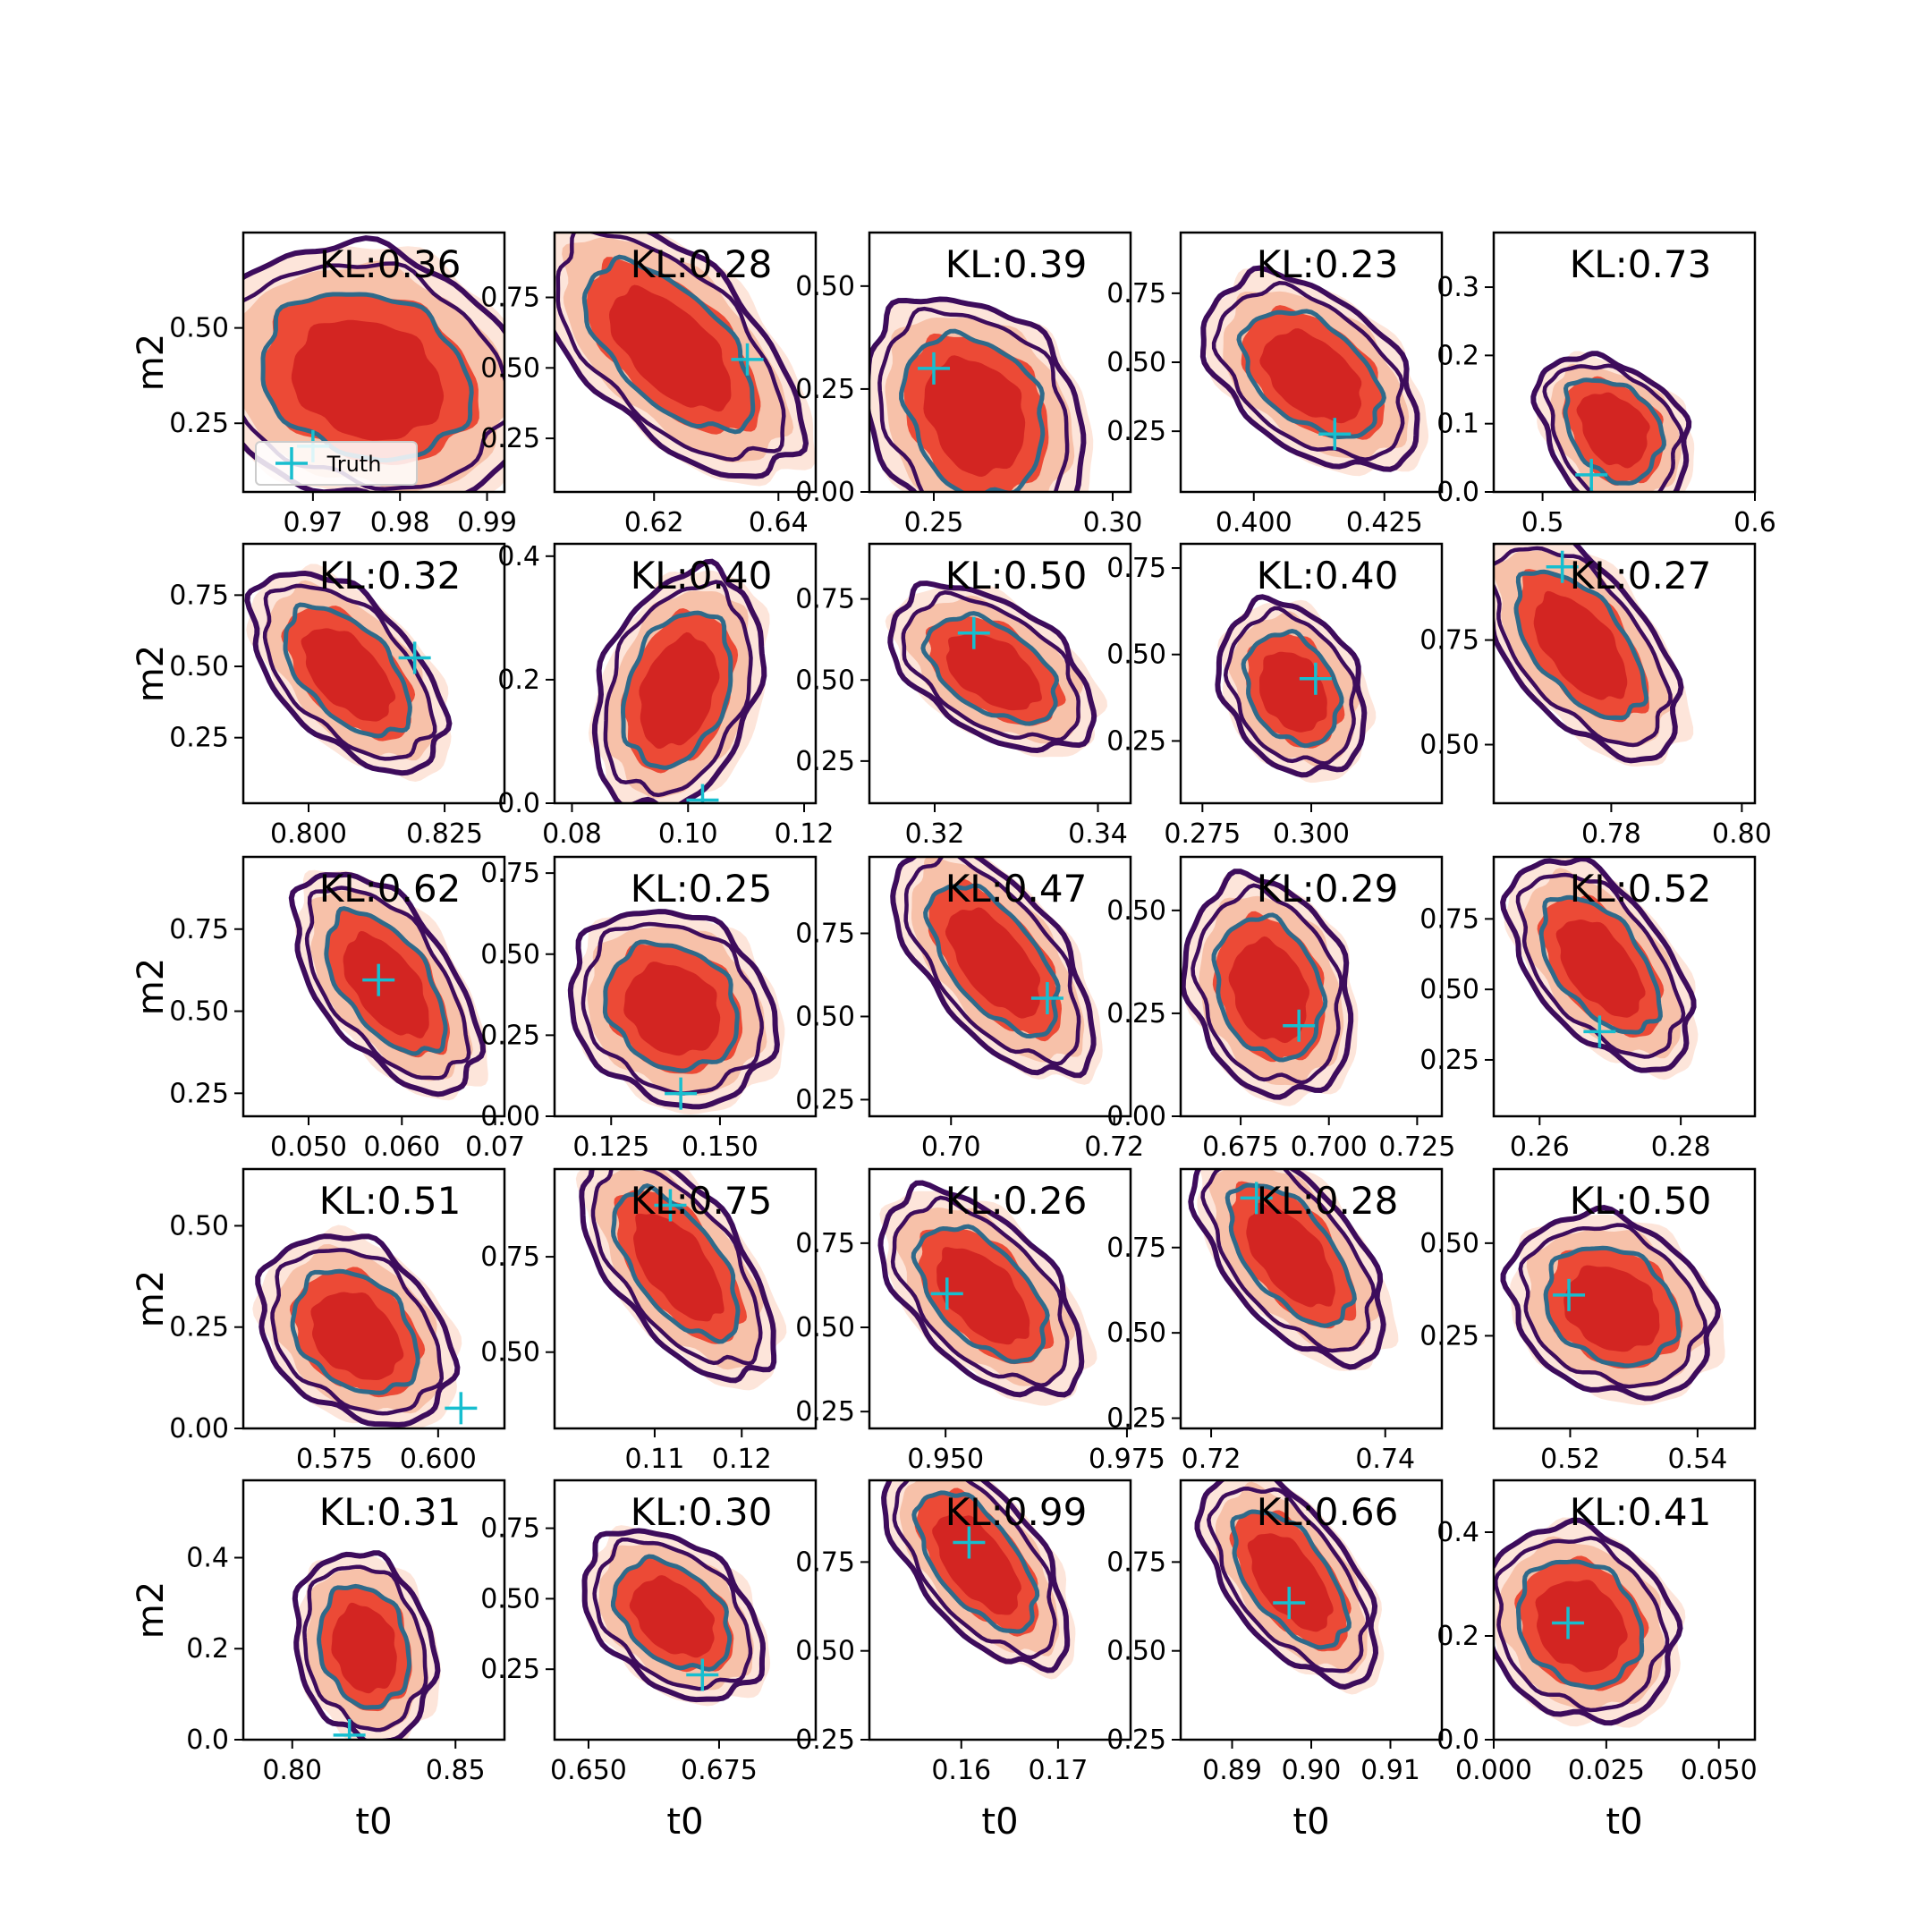 The image size is (1932, 1932). Describe the element at coordinates (1641, 264) in the screenshot. I see `kl-label: KL:0.73` at that location.